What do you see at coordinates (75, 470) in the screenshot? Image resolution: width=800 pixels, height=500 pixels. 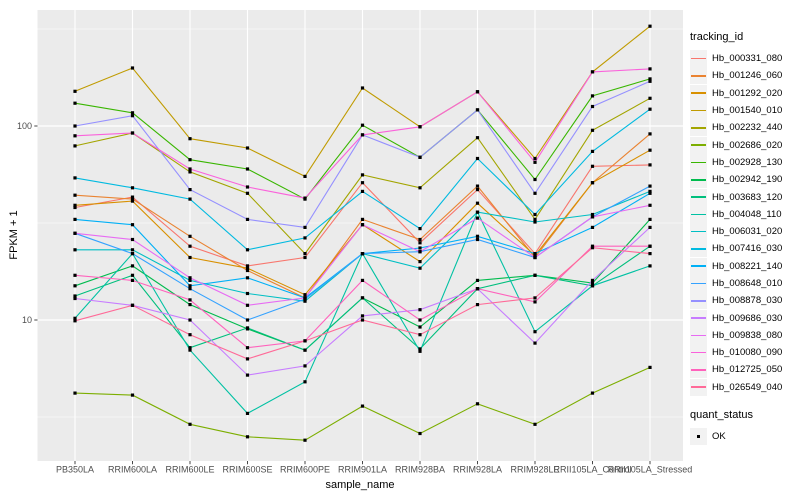 I see `x-tick-label: PB350LA` at bounding box center [75, 470].